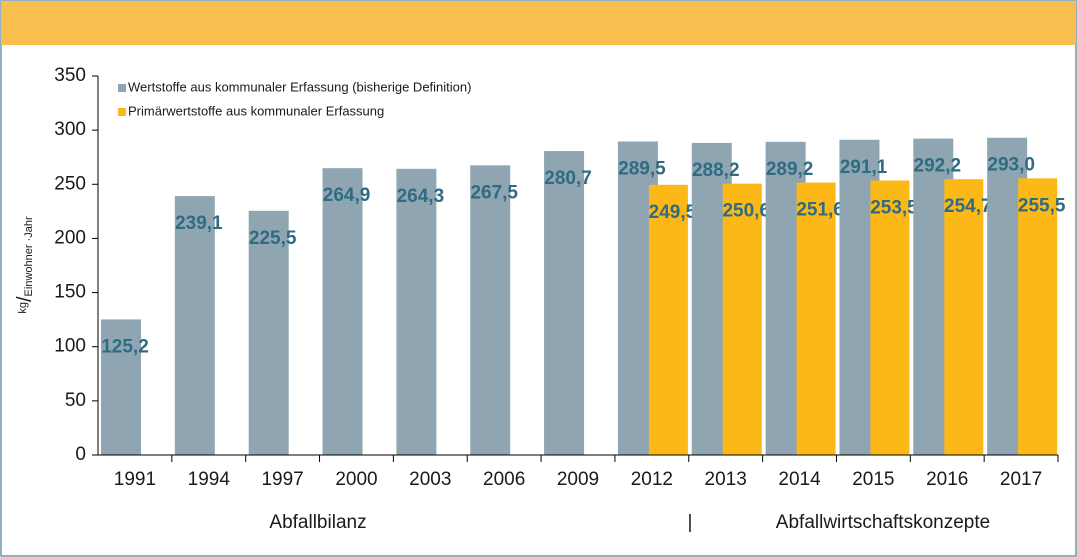 The width and height of the screenshot is (1077, 557). What do you see at coordinates (790, 169) in the screenshot?
I see `value-label: 289,2` at bounding box center [790, 169].